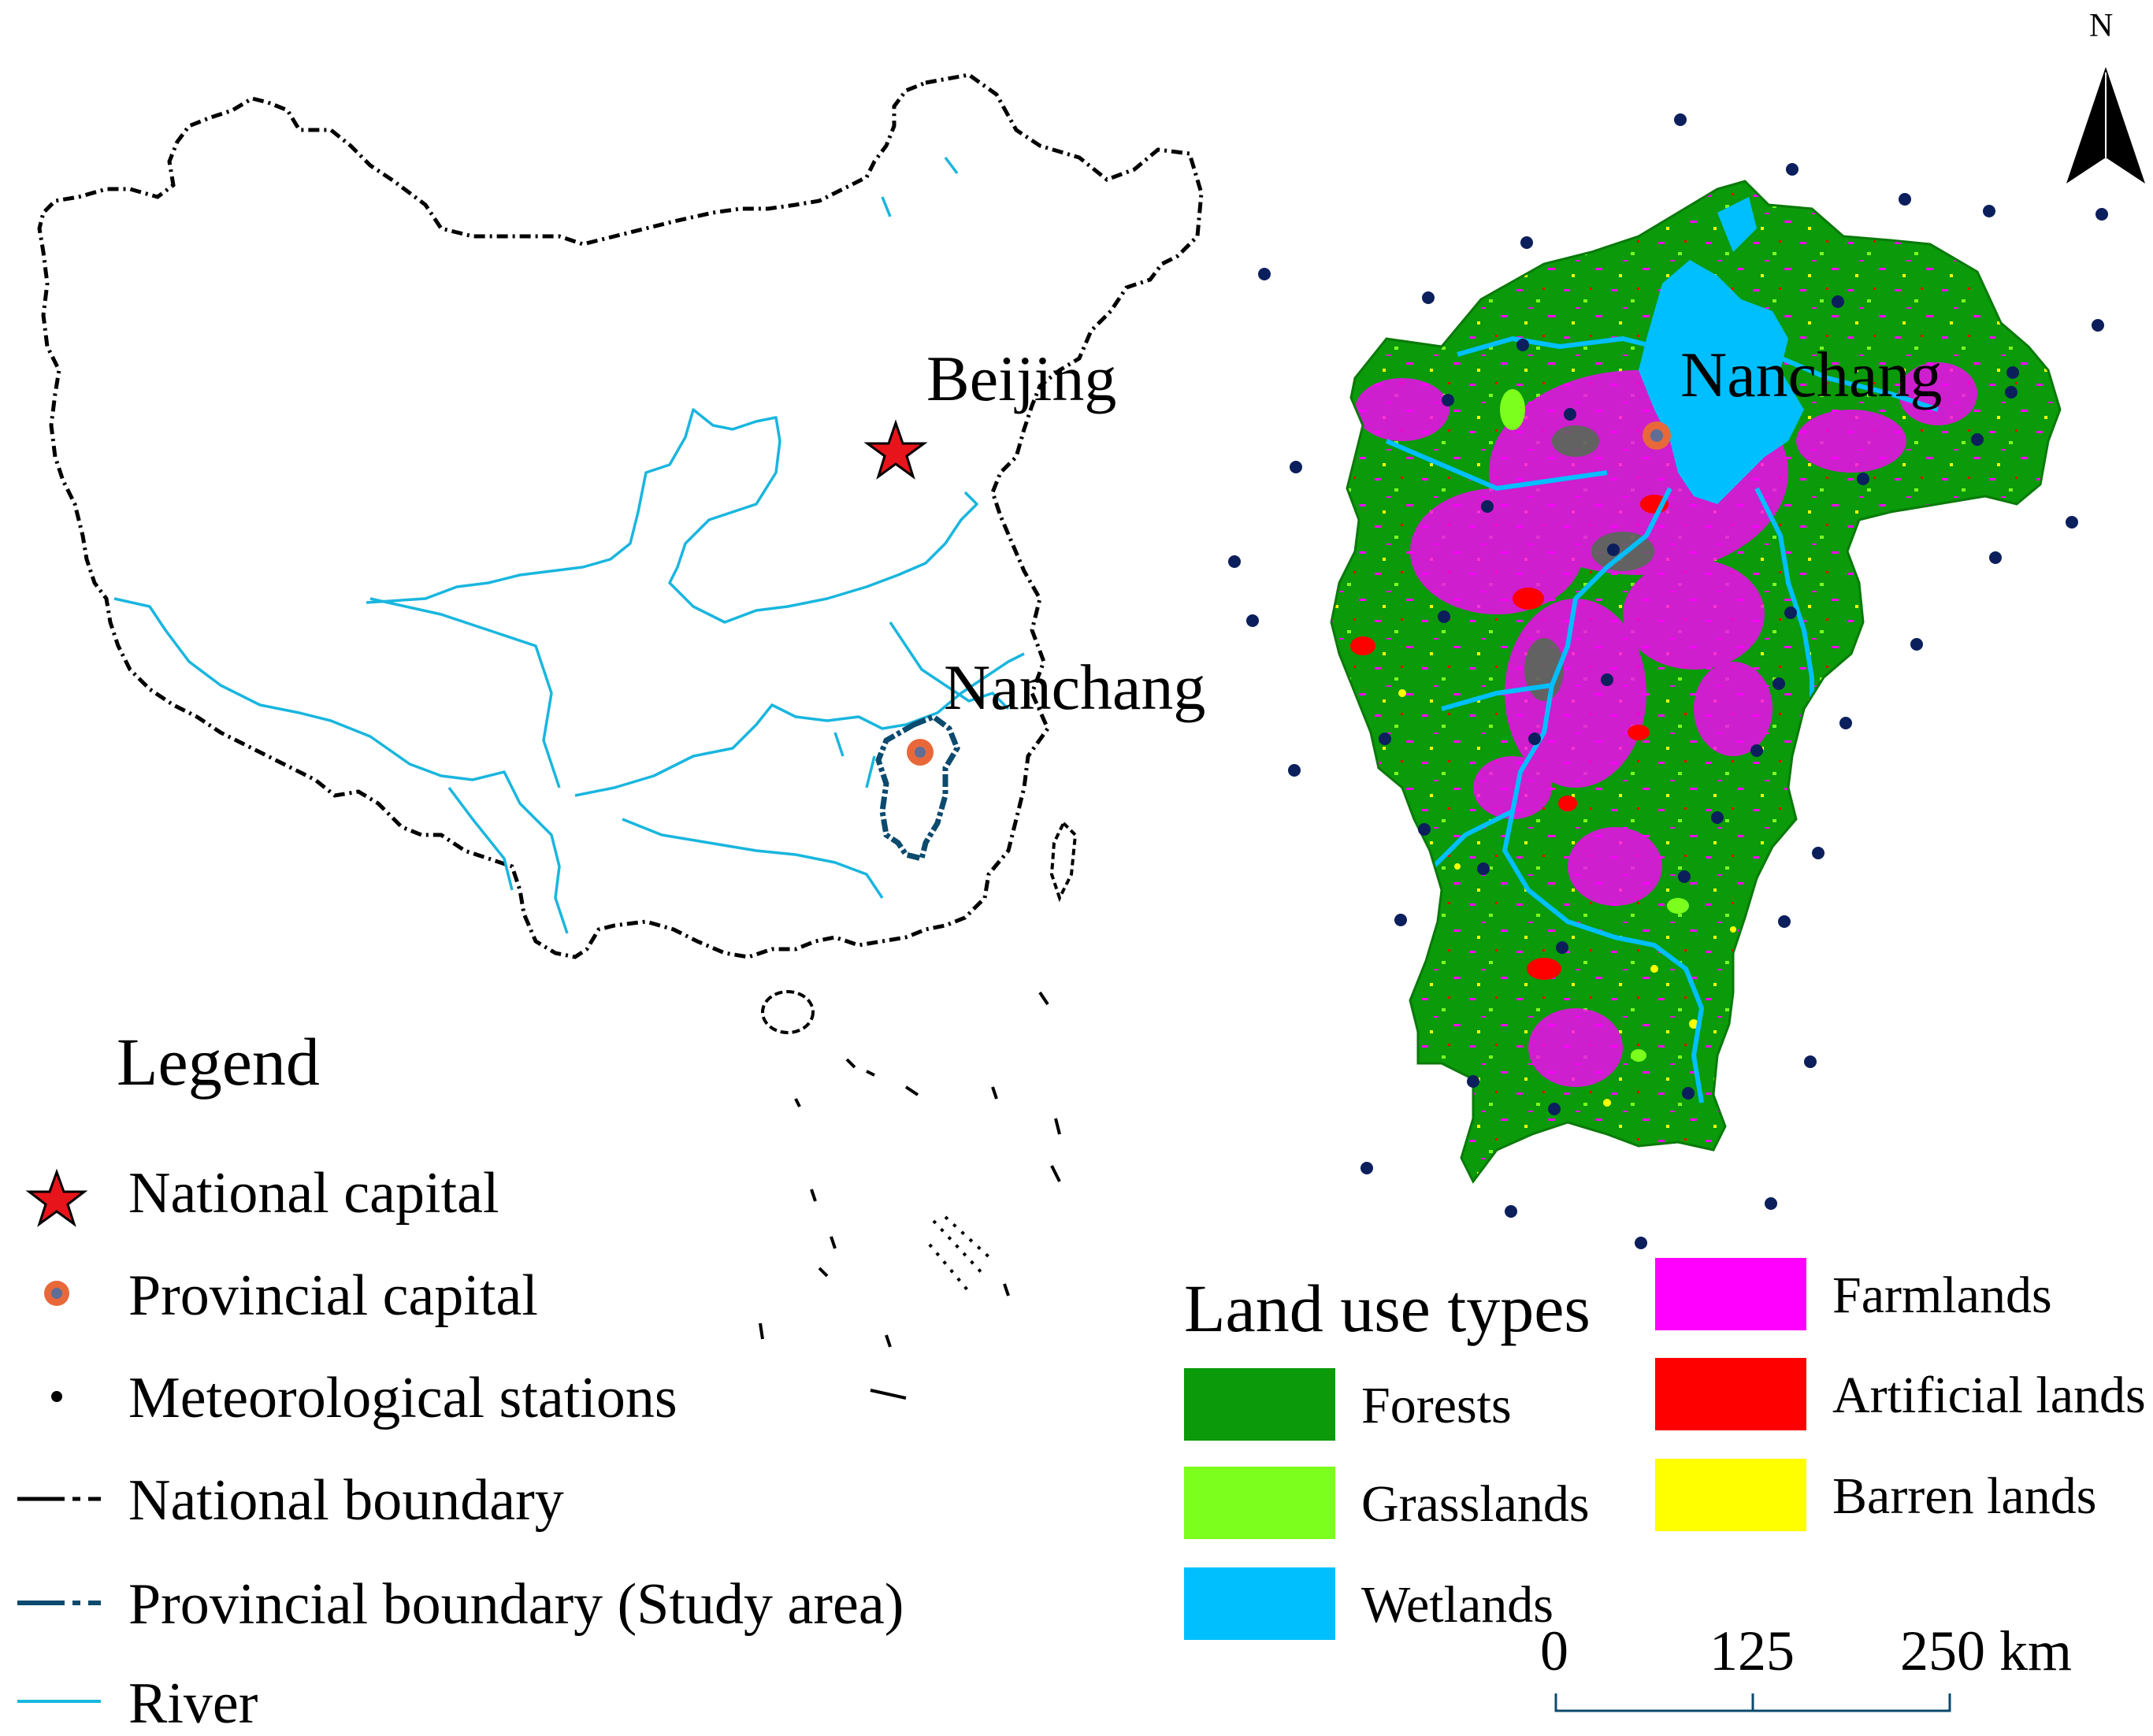 The width and height of the screenshot is (2153, 1736). I want to click on taiwan-island, so click(1063, 862).